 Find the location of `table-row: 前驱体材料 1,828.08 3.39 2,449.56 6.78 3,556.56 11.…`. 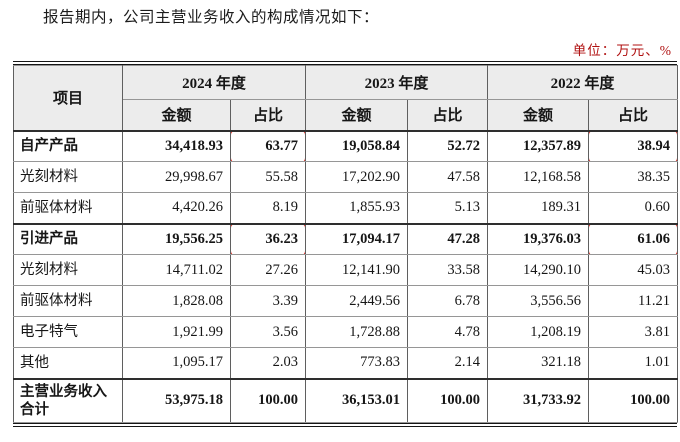

table-row: 前驱体材料 1,828.08 3.39 2,449.56 6.78 3,556.56 11.… is located at coordinates (346, 301).